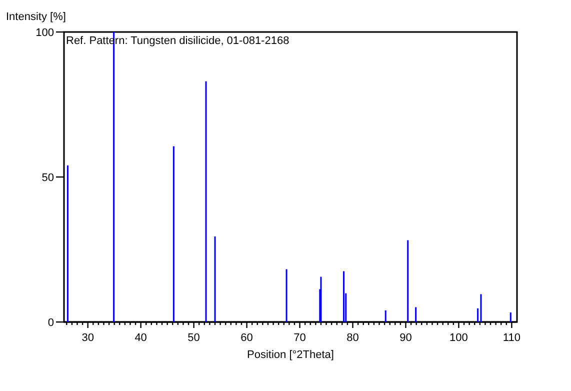 The image size is (571, 391). Describe the element at coordinates (194, 338) in the screenshot. I see `x-tick-label: 50` at that location.